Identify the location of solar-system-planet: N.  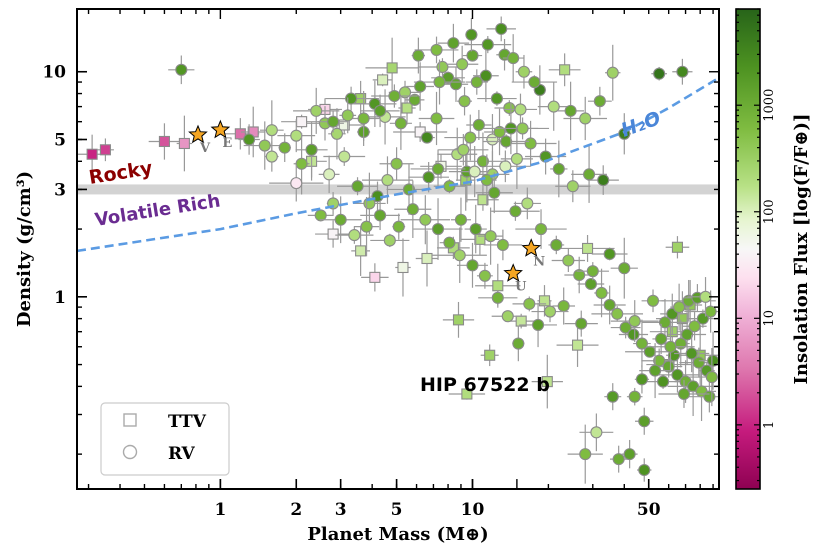
(533, 253).